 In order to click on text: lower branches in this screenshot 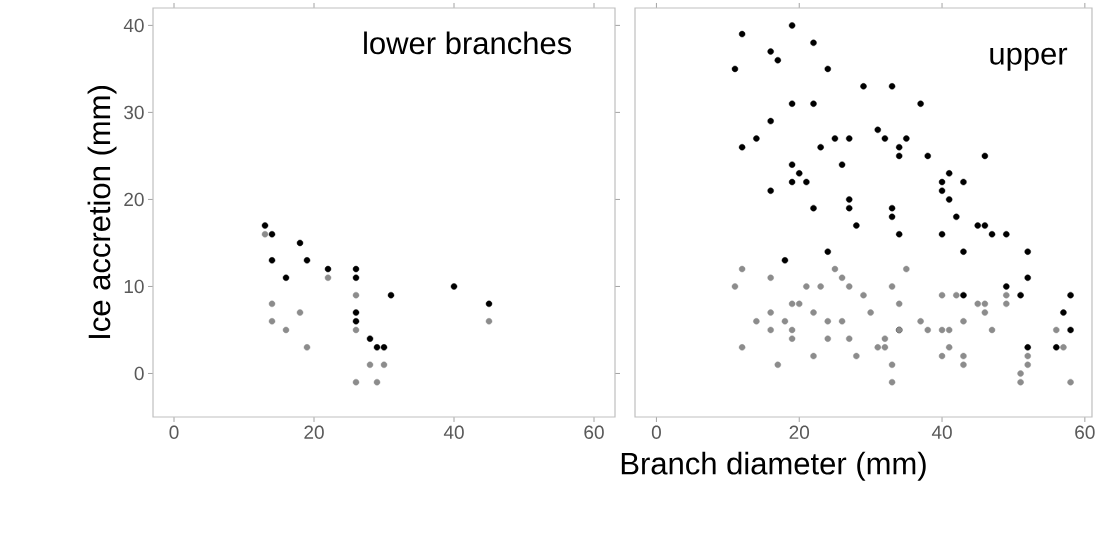, I will do `click(468, 43)`.